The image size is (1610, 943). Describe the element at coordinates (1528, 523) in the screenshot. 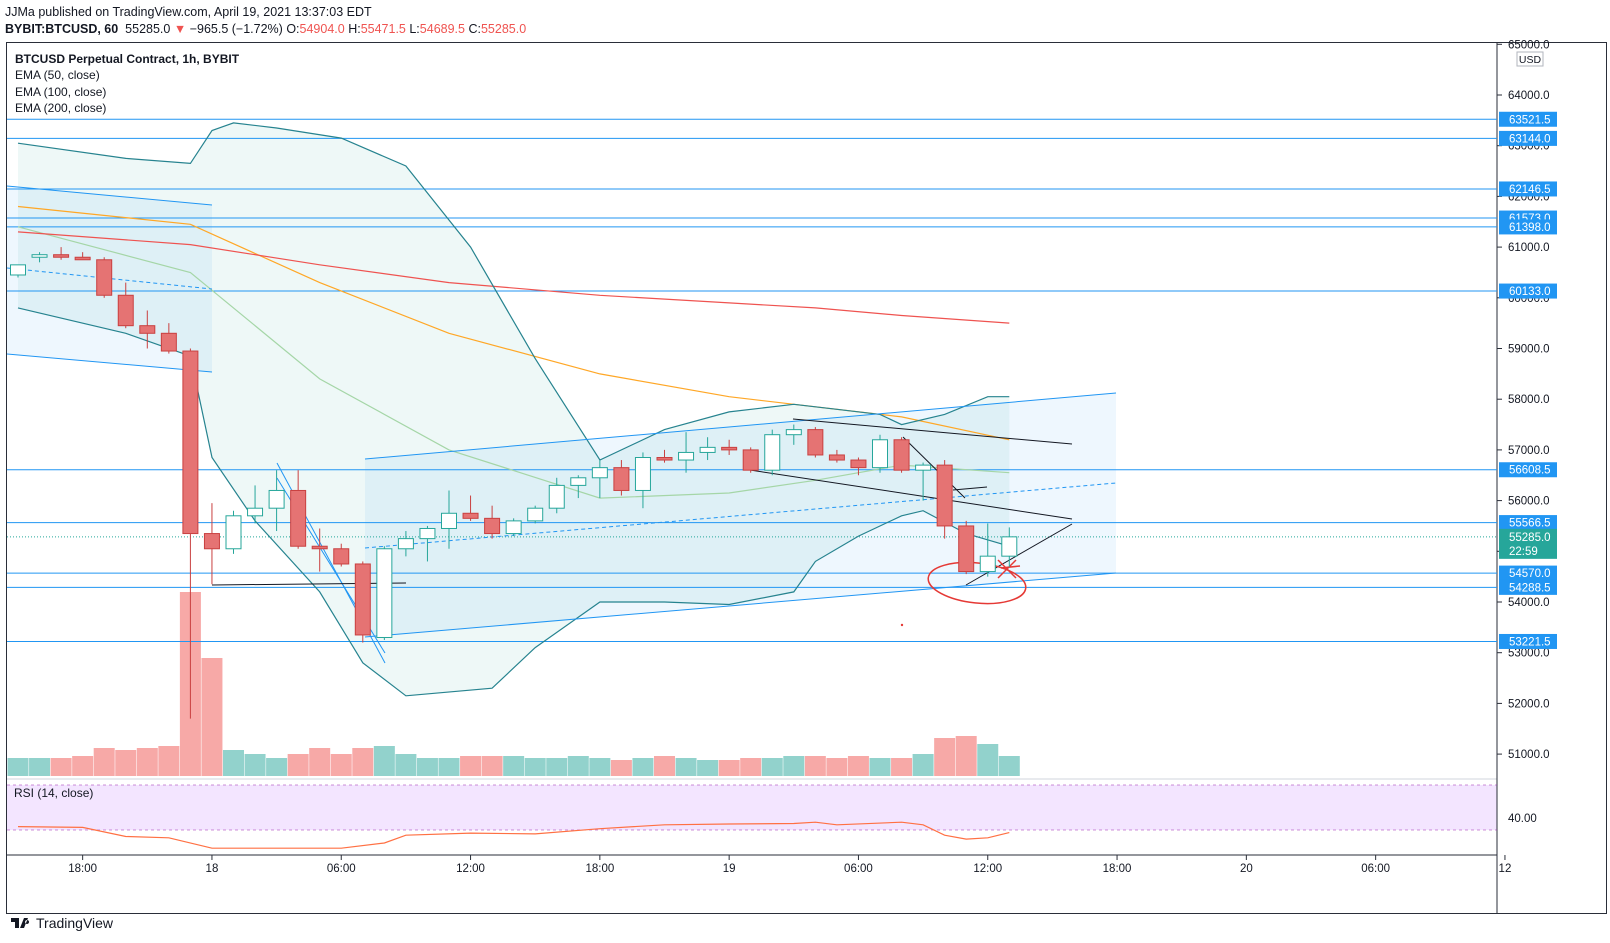

I see `level-price-tag: 55566.5` at that location.